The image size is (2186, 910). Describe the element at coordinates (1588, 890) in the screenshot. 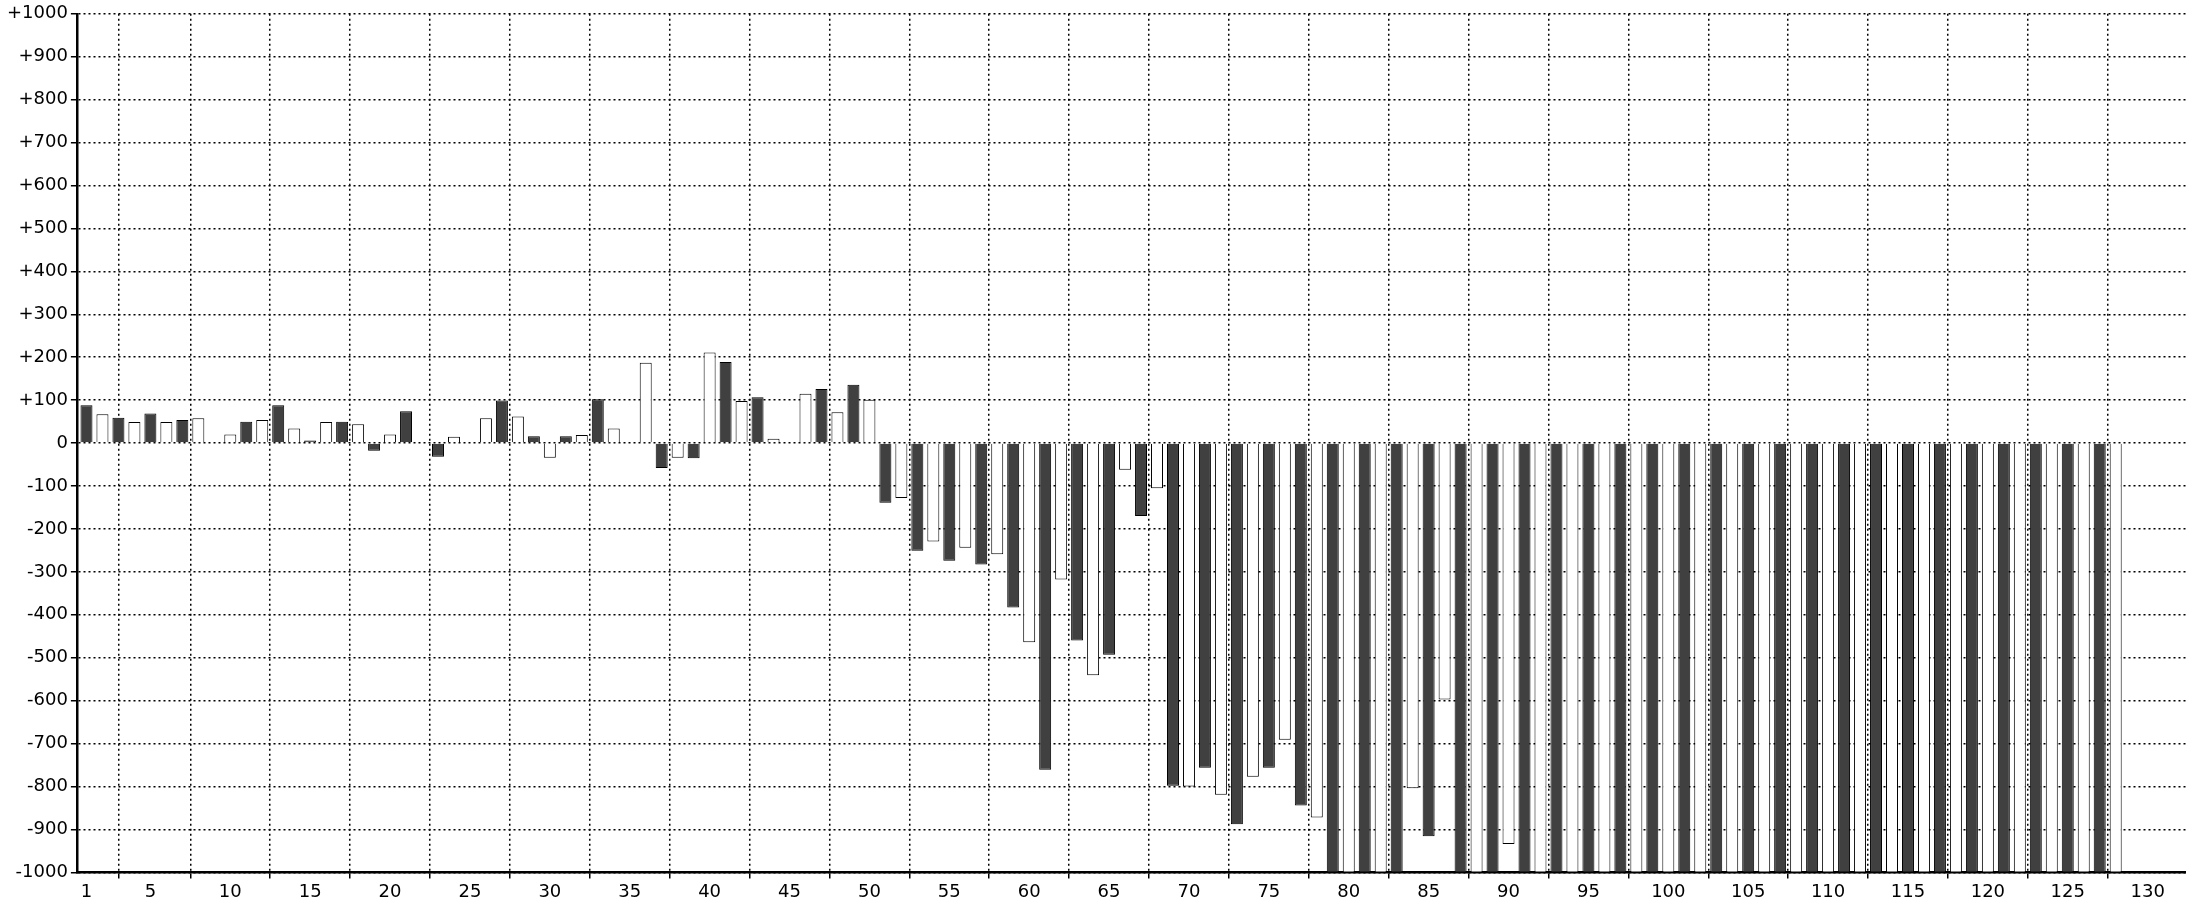

I see `x-tick-label: 95` at that location.